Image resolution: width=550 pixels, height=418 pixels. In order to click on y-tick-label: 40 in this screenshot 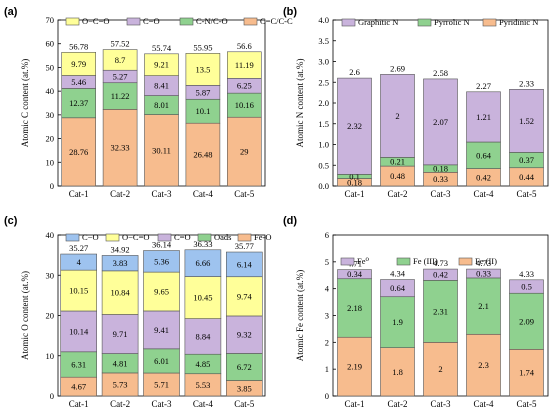, I will do `click(50, 91)`.